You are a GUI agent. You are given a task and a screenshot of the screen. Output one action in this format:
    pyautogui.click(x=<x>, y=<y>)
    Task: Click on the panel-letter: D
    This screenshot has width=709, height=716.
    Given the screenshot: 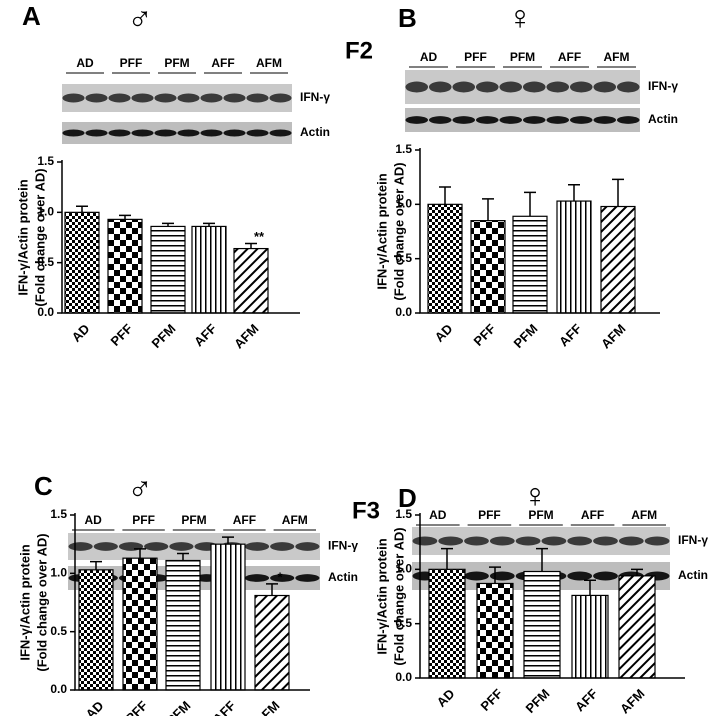 What is the action you would take?
    pyautogui.click(x=407, y=498)
    